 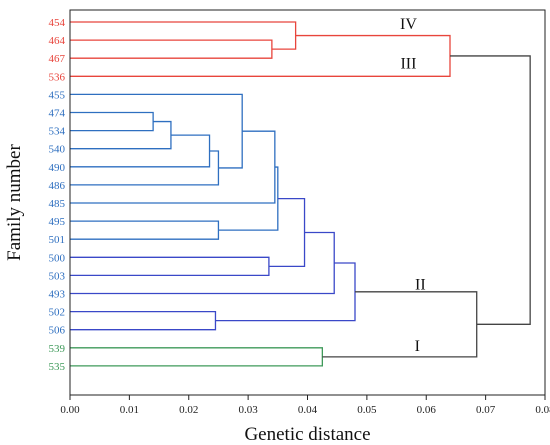 What do you see at coordinates (70, 410) in the screenshot?
I see `x-tick-label: 0.00` at bounding box center [70, 410].